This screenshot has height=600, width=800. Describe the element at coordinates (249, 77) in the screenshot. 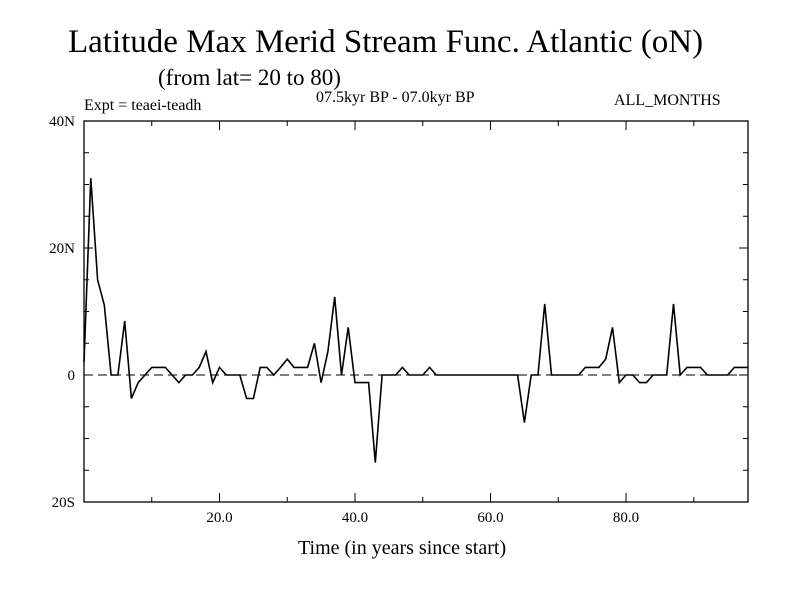

I see `chart-subtitle: (from lat= 20 to 80)` at that location.